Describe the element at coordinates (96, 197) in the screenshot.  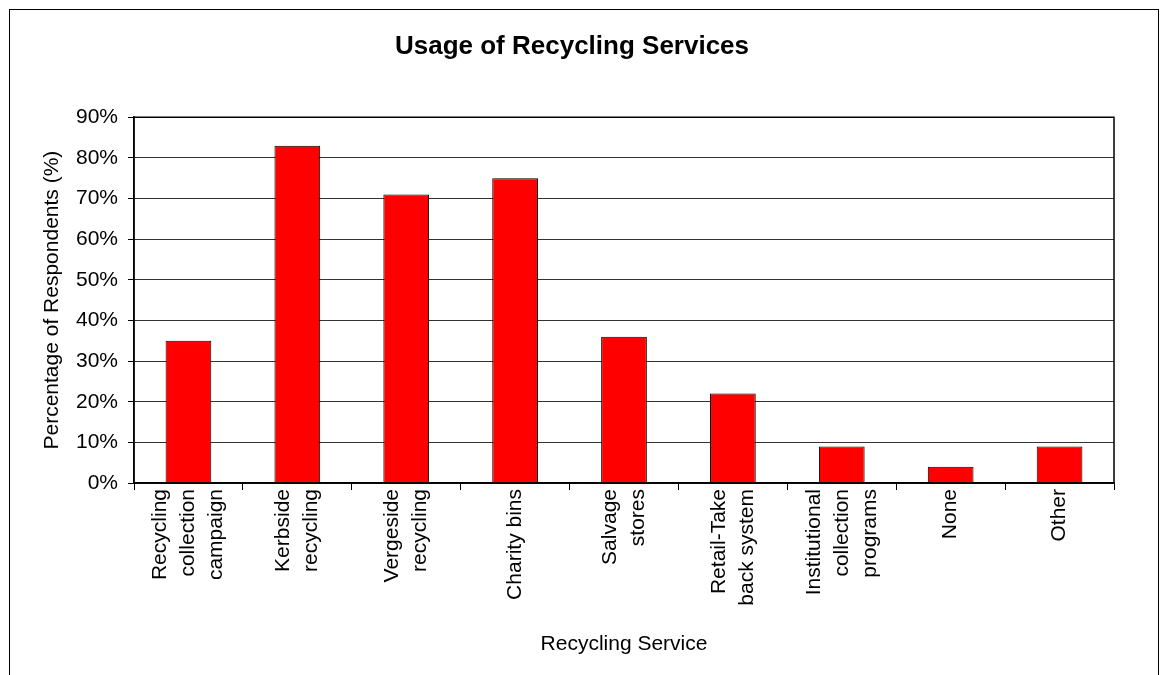
I see `y-tick-label: 70%` at that location.